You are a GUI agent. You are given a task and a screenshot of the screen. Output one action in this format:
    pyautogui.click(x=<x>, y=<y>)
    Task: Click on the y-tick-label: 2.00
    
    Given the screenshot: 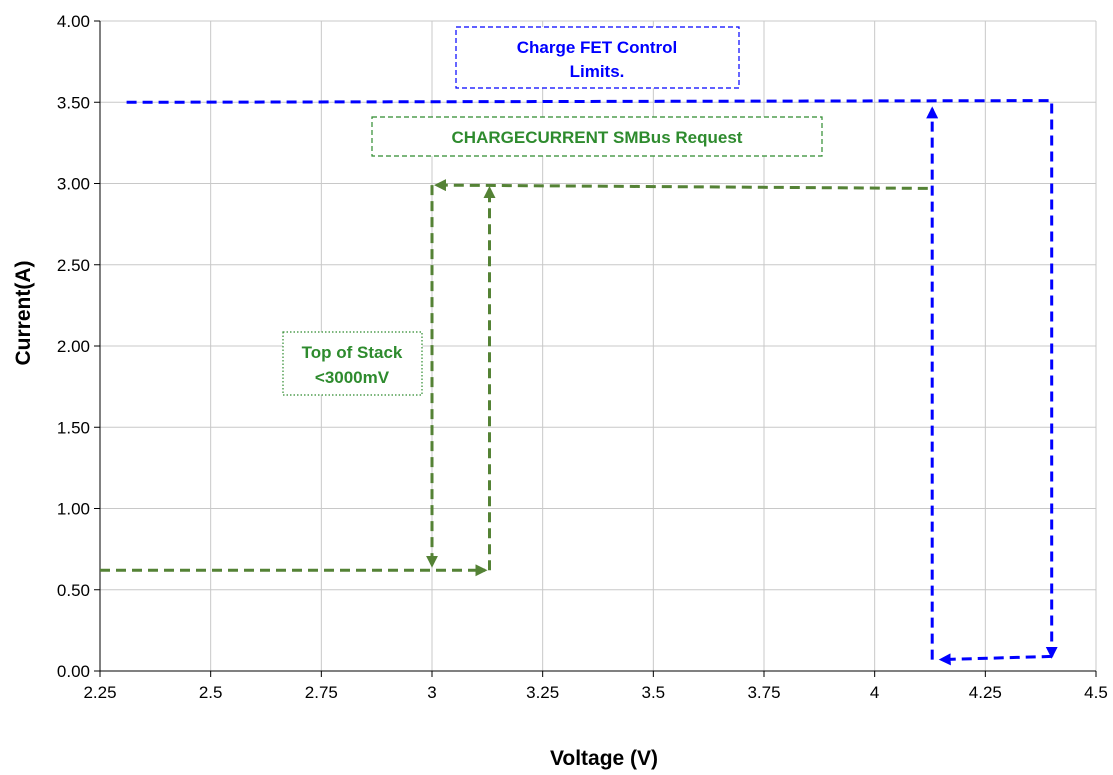 What is the action you would take?
    pyautogui.click(x=73, y=346)
    